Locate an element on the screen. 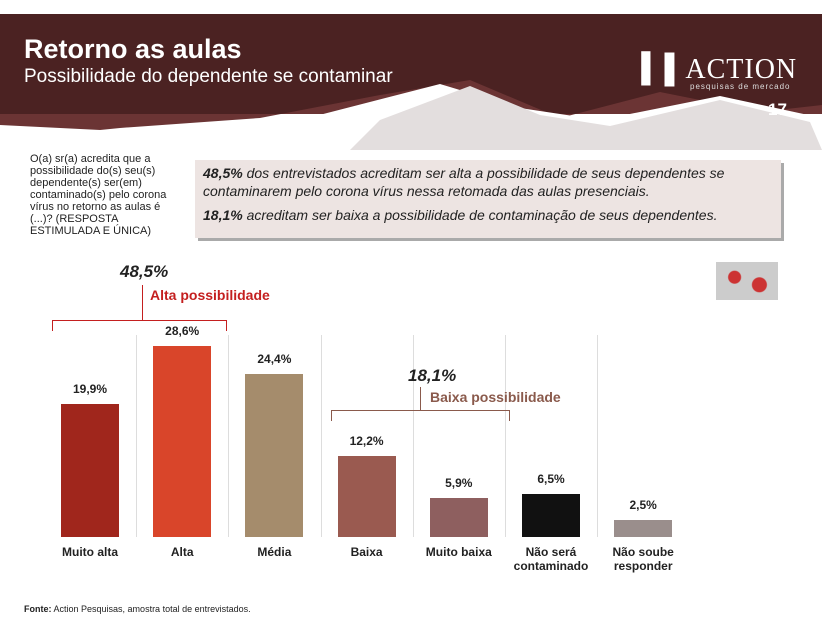  value-label: 12,2% is located at coordinates (366, 440).